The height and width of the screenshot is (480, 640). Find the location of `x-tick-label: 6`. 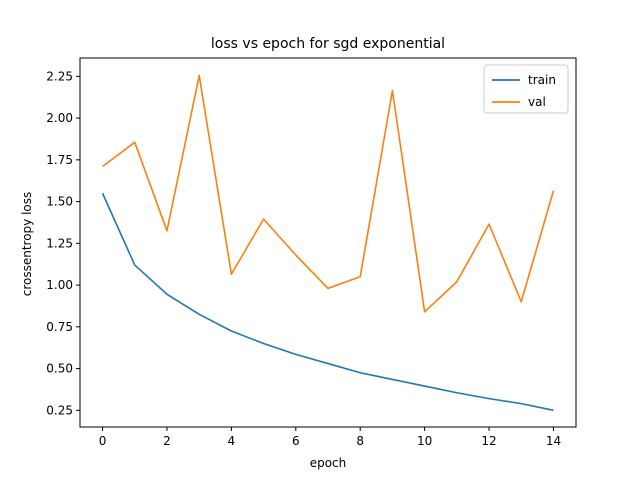

x-tick-label: 6 is located at coordinates (296, 441).